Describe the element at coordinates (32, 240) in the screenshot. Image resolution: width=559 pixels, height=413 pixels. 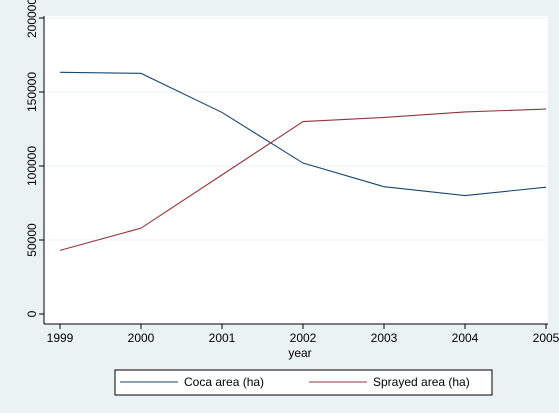
I see `y-tick-label-1: 50000` at that location.